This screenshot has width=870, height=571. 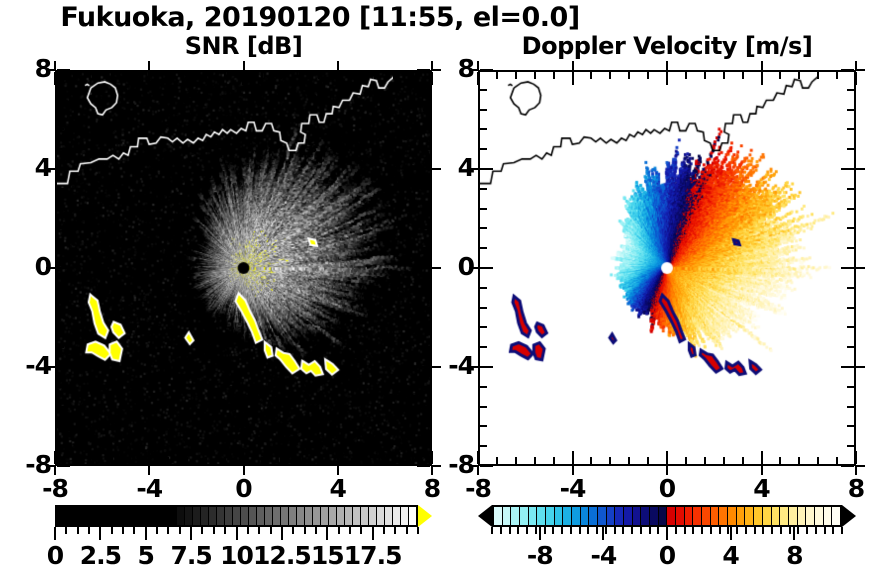 I want to click on snr-colorbar-over-arrow, so click(x=425, y=516).